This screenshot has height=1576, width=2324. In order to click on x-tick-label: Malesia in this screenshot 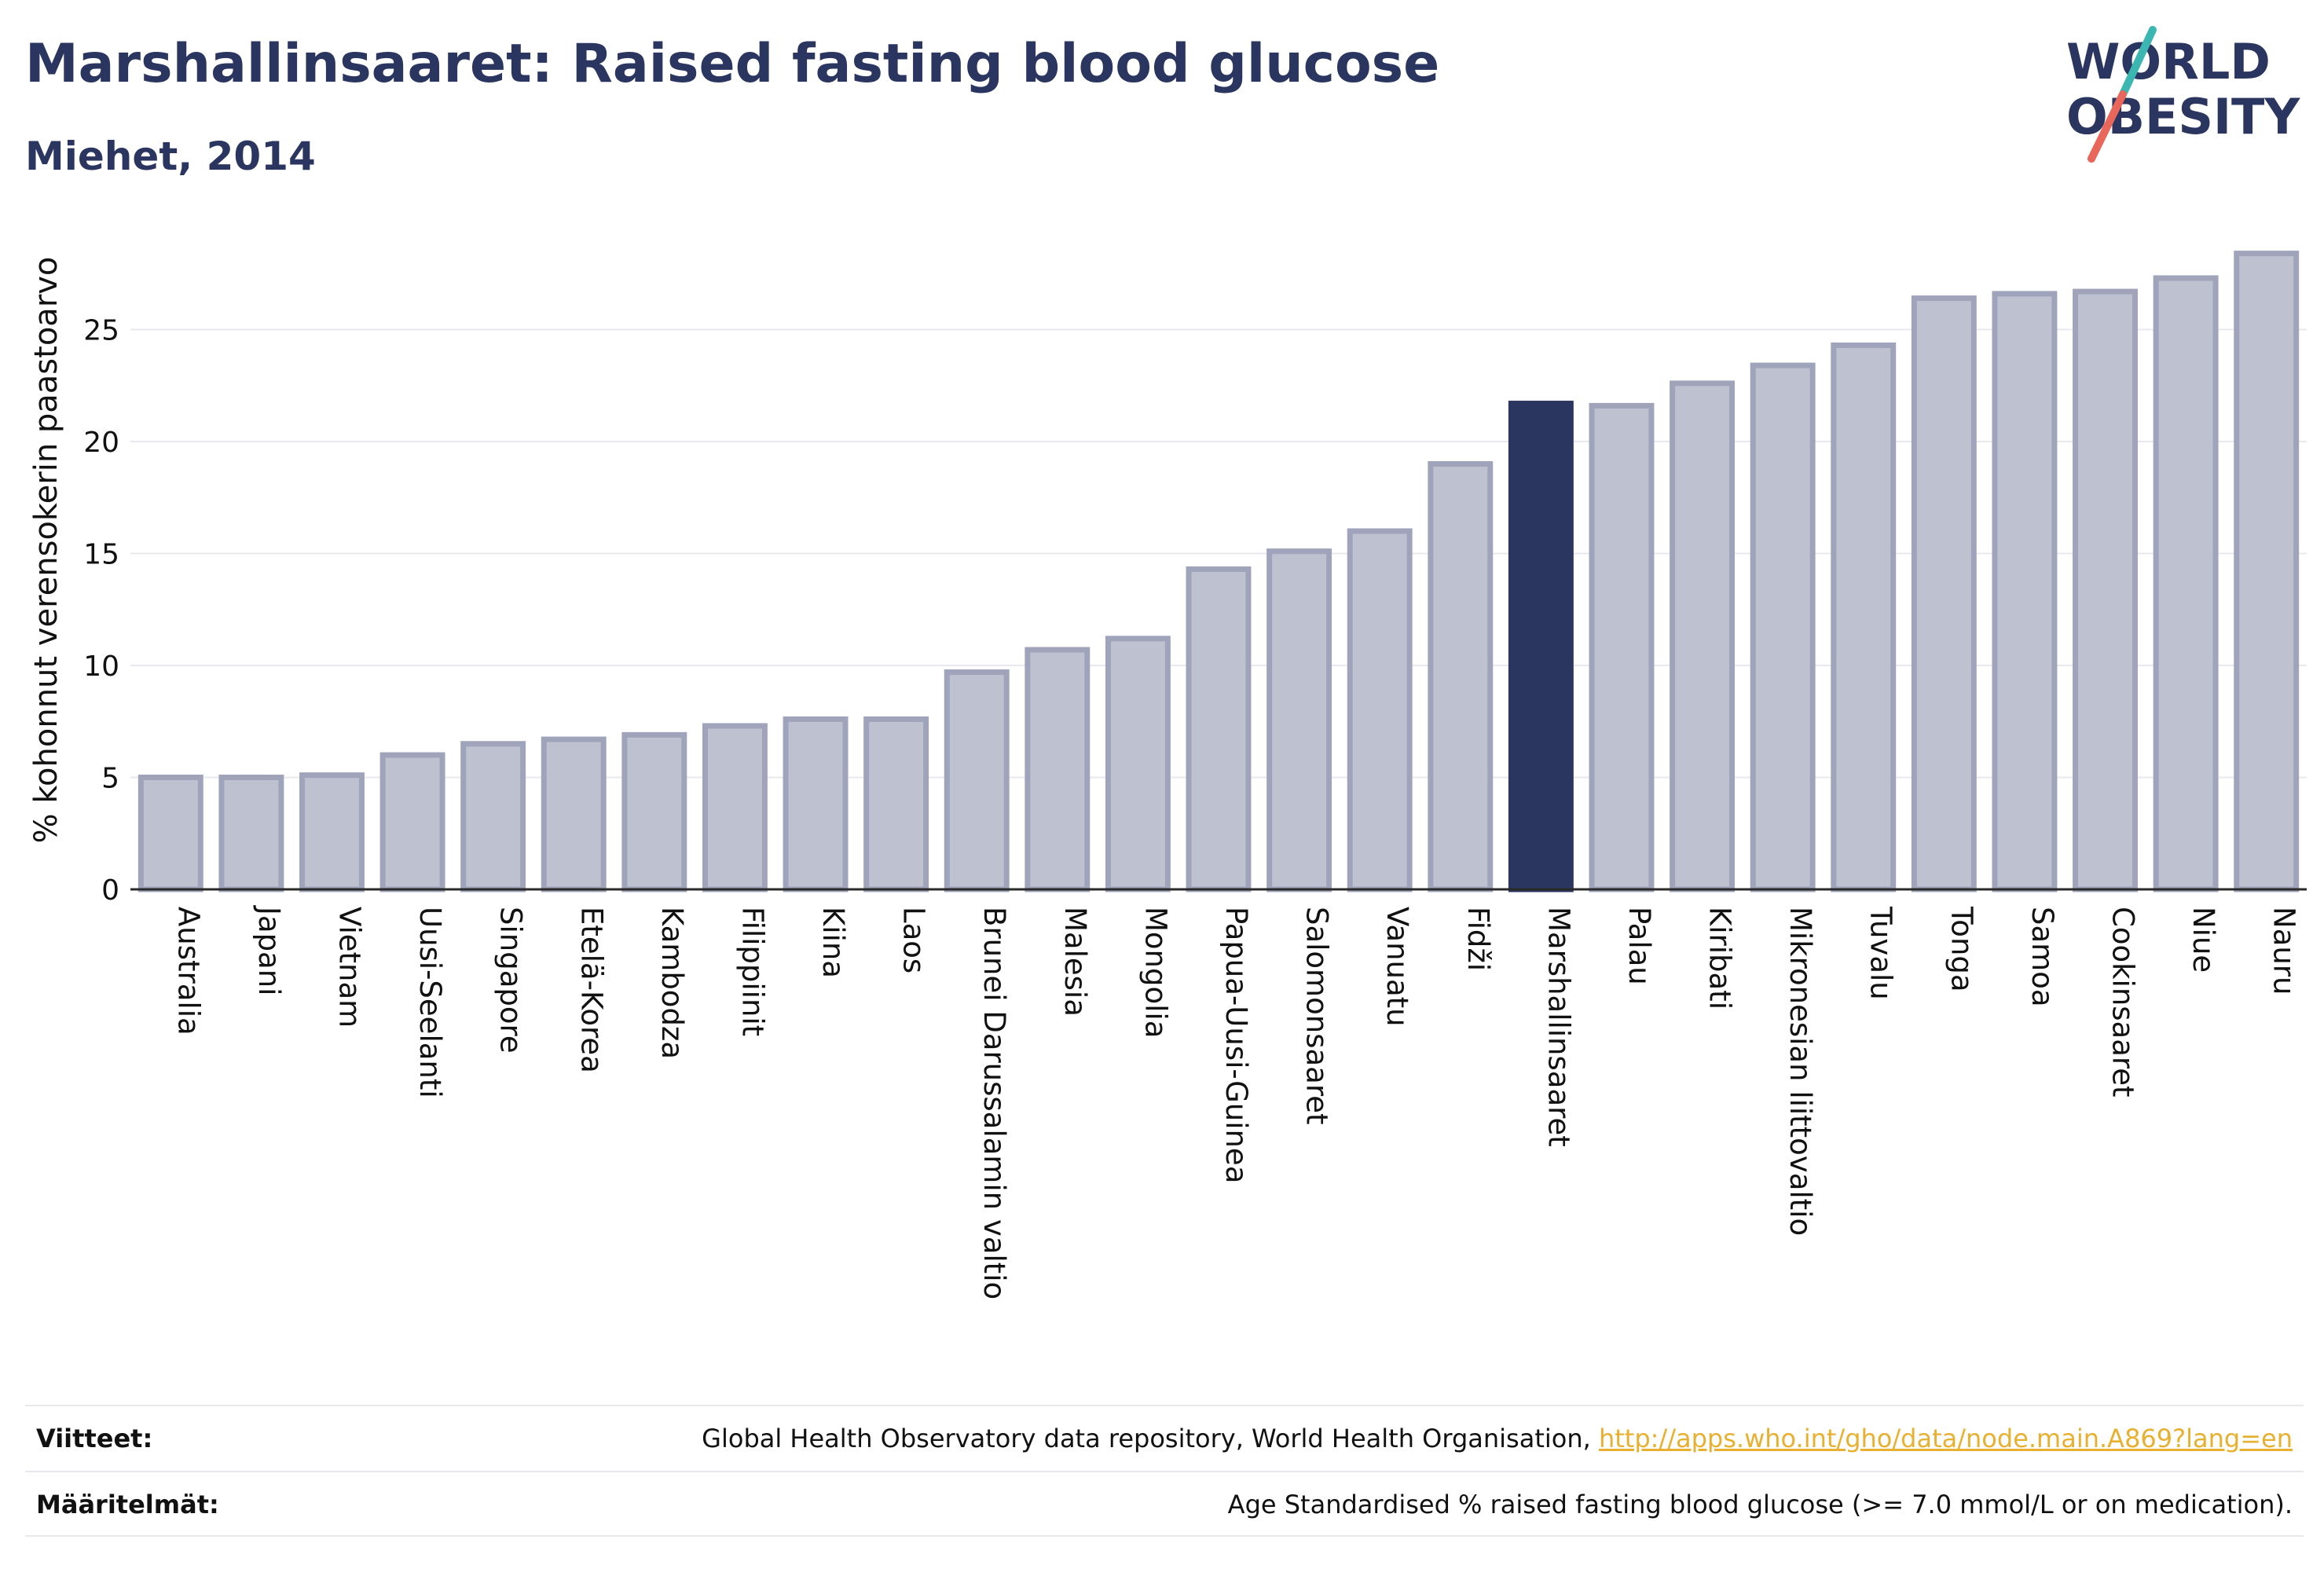, I will do `click(1075, 962)`.